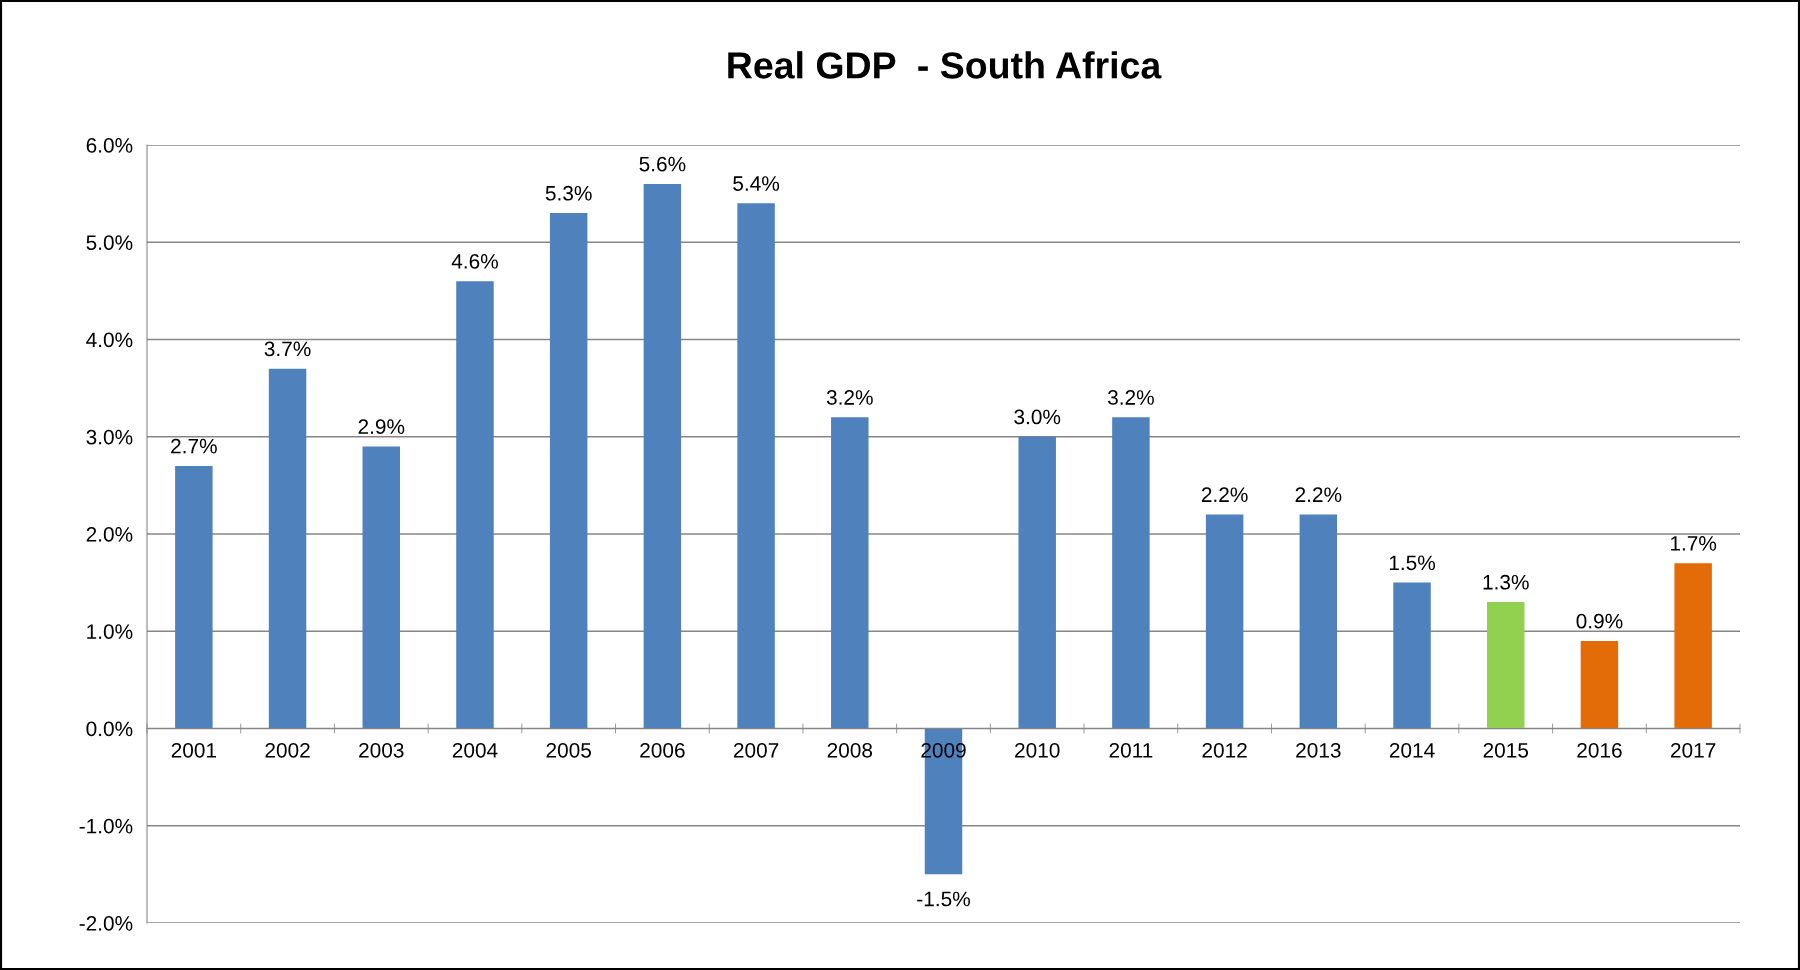 The height and width of the screenshot is (970, 1800). Describe the element at coordinates (568, 750) in the screenshot. I see `x-tick-label: 2005` at that location.